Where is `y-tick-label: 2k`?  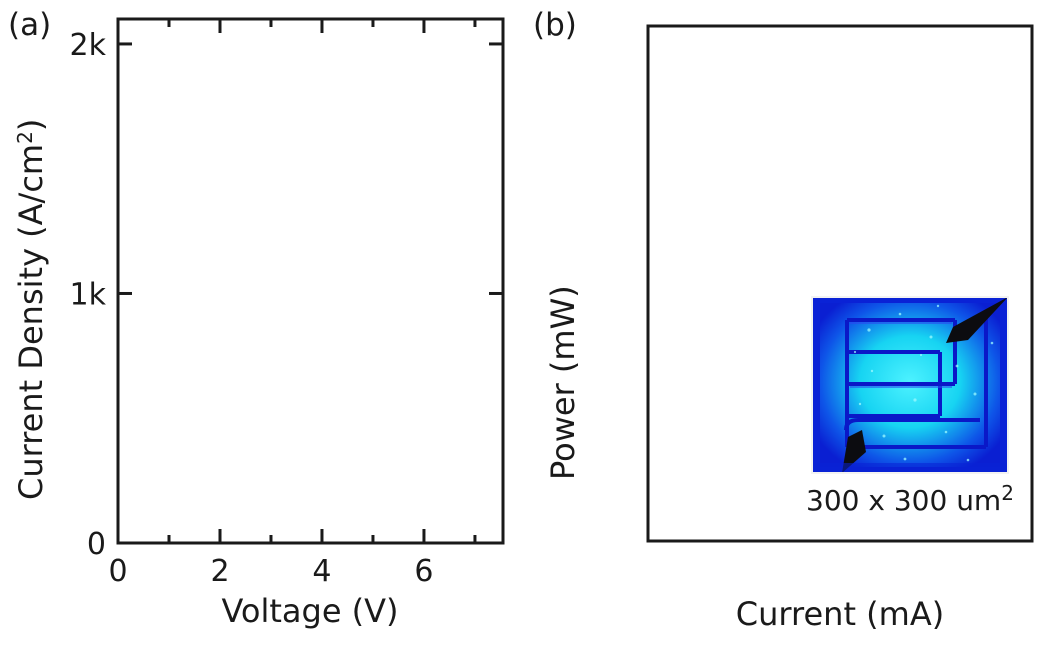
y-tick-label: 2k is located at coordinates (88, 45).